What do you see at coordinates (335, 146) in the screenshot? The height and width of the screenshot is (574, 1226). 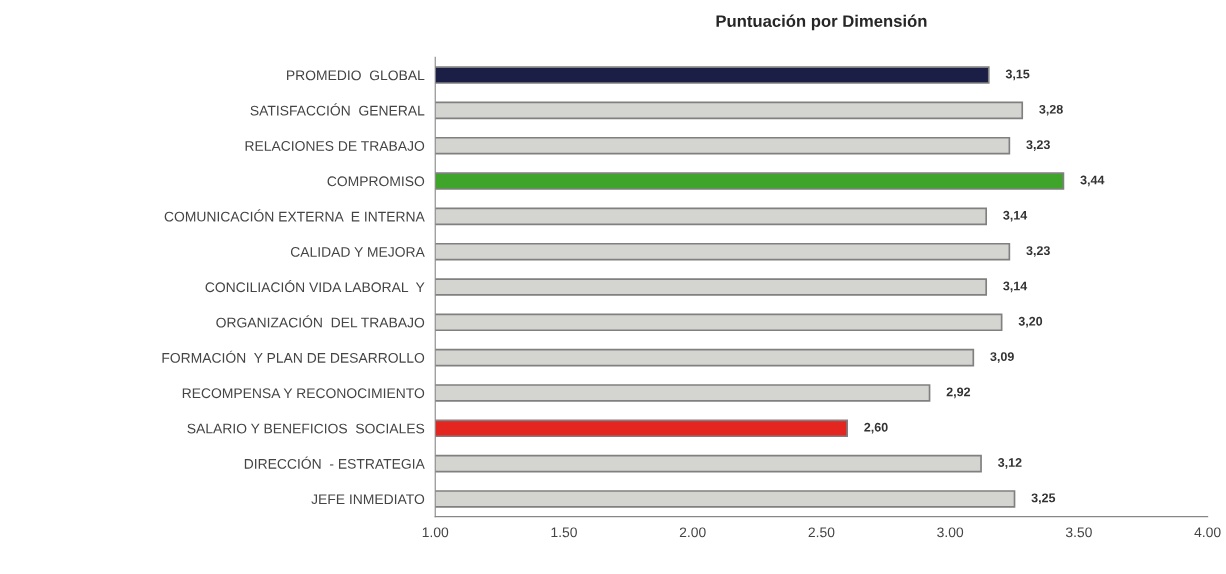 I see `y-tick-label: RELACIONES DE TRABAJO` at bounding box center [335, 146].